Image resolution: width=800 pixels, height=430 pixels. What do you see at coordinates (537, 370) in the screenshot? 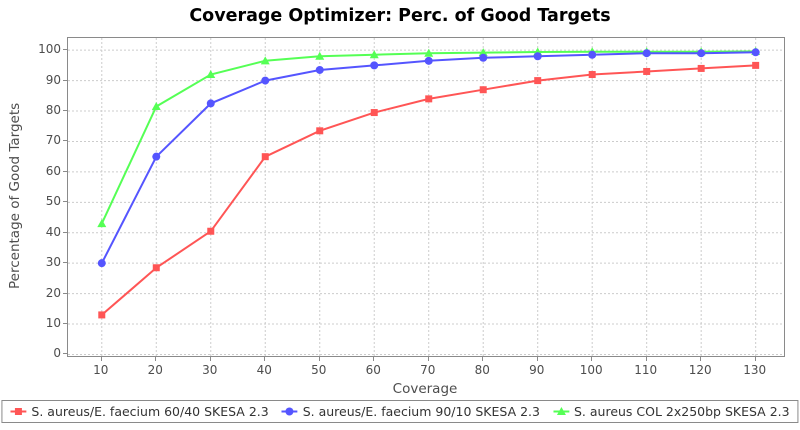
I see `x-tick-label: 90` at bounding box center [537, 370].